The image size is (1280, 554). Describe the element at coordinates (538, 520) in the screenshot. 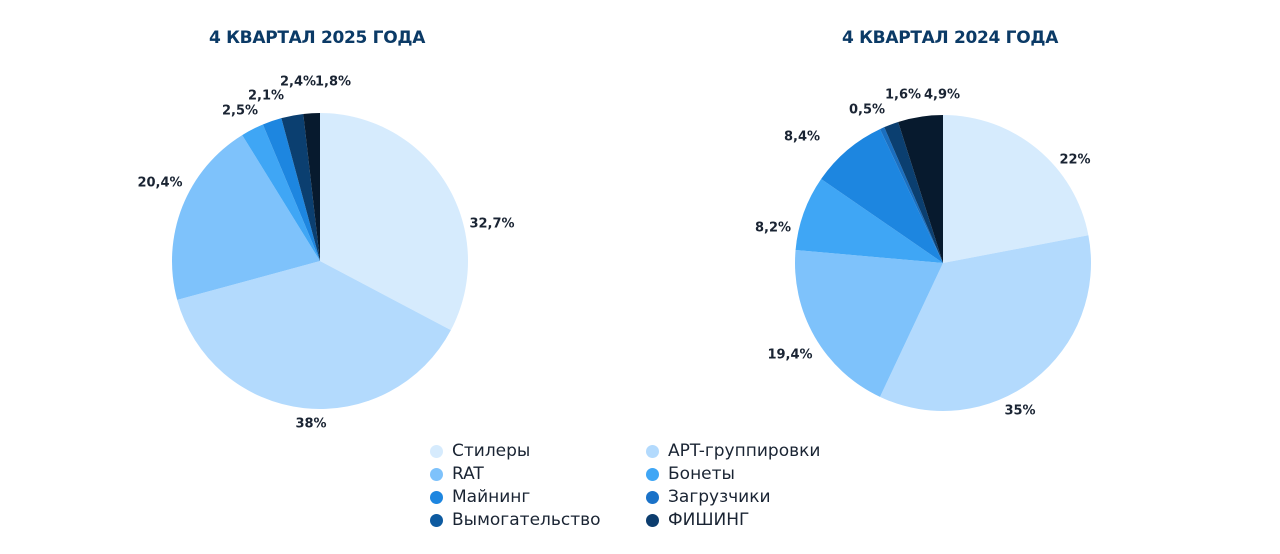

I see `legend-item-ransomware: Вымогательство` at that location.